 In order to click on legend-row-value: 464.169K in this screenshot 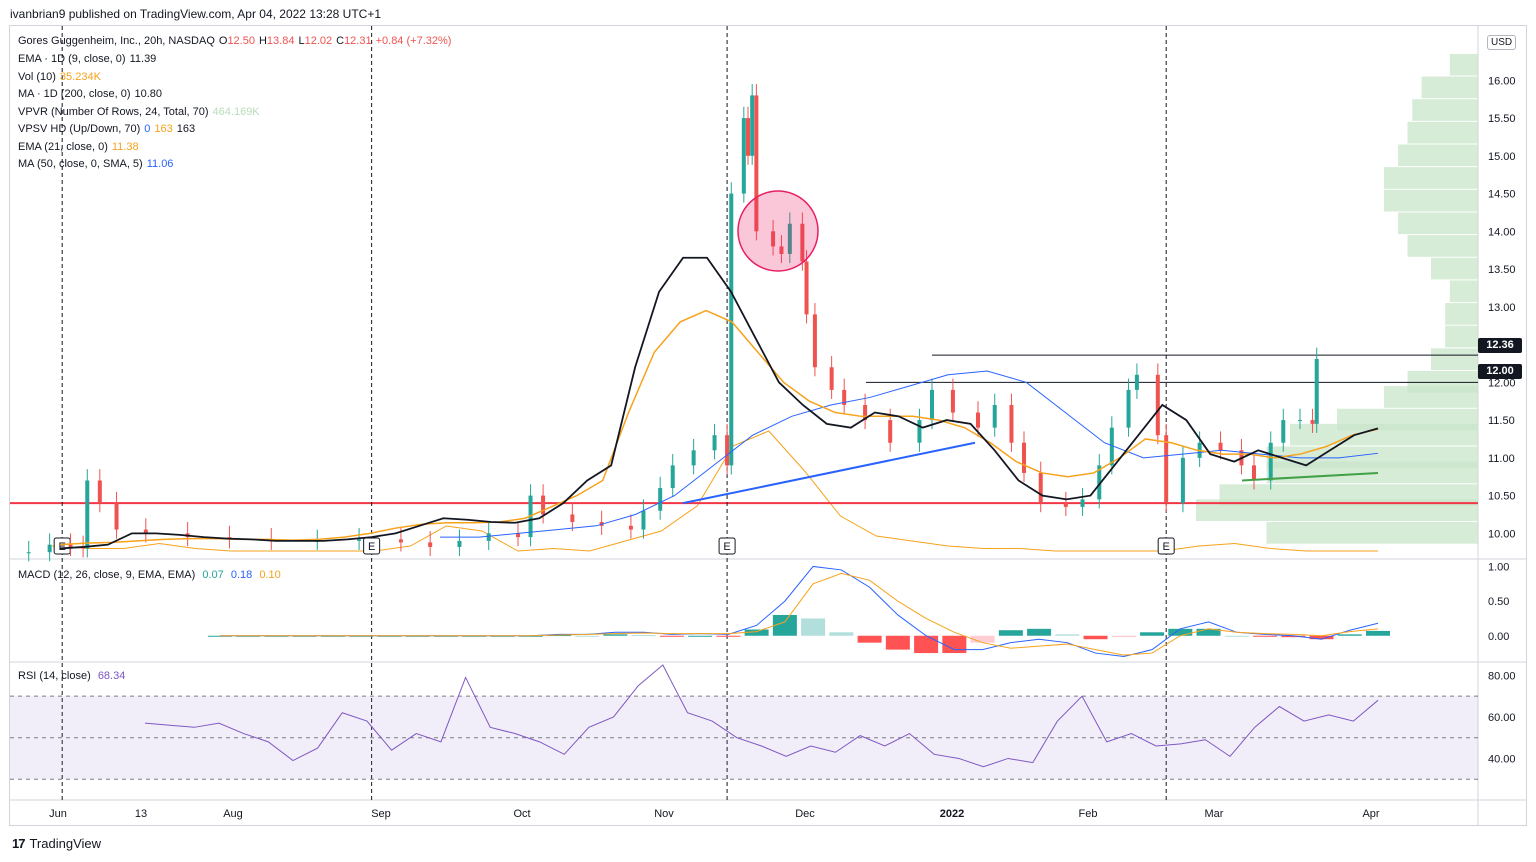, I will do `click(236, 111)`.